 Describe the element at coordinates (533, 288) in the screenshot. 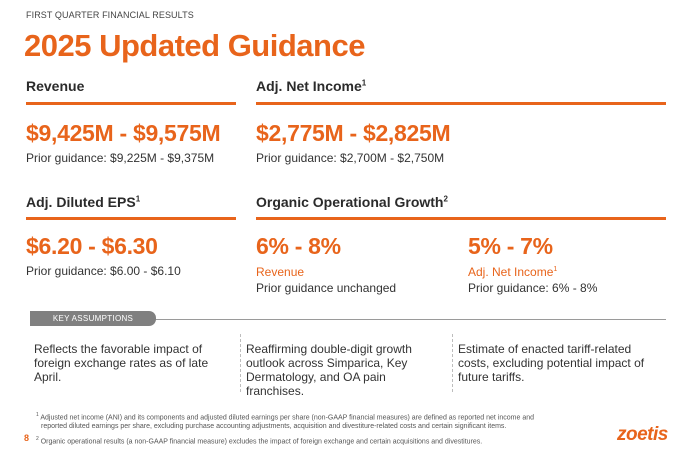

I see `organic-ani-prior-guidance: Prior guidance: 6% - 8%` at that location.